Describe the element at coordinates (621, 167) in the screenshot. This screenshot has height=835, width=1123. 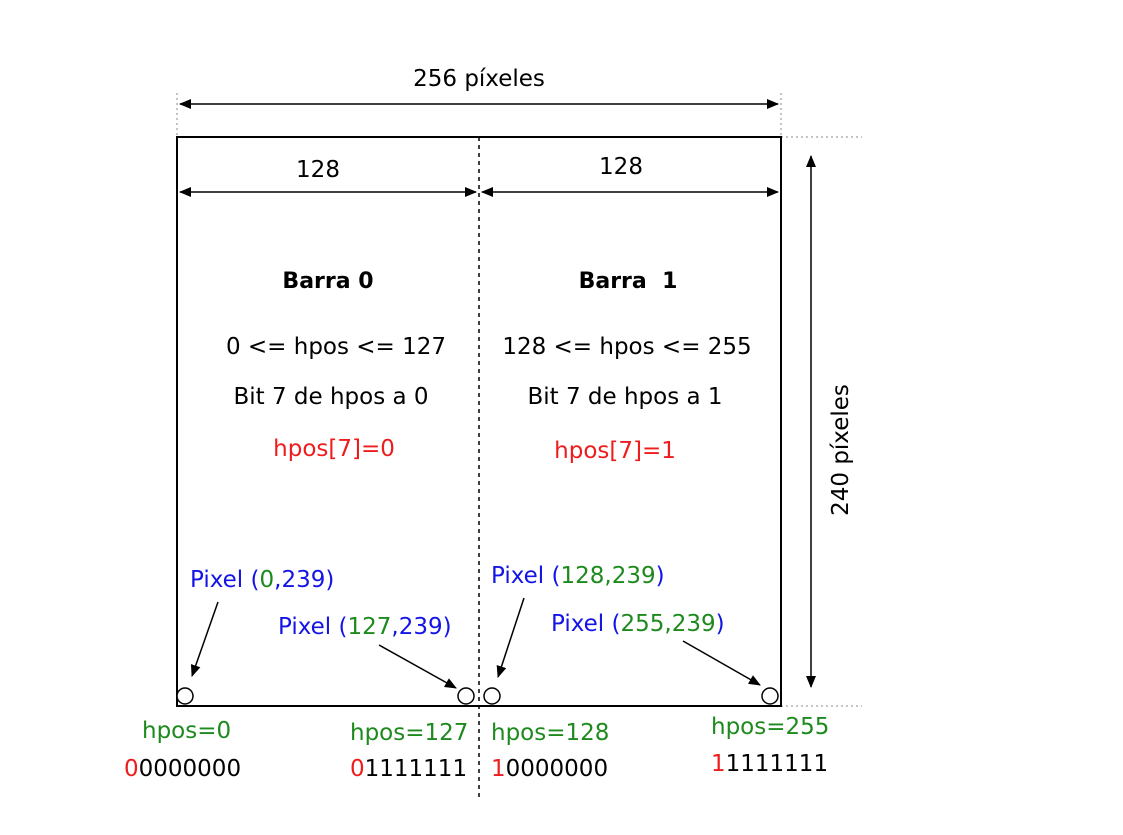
I see `right-half-width-label: 128` at that location.